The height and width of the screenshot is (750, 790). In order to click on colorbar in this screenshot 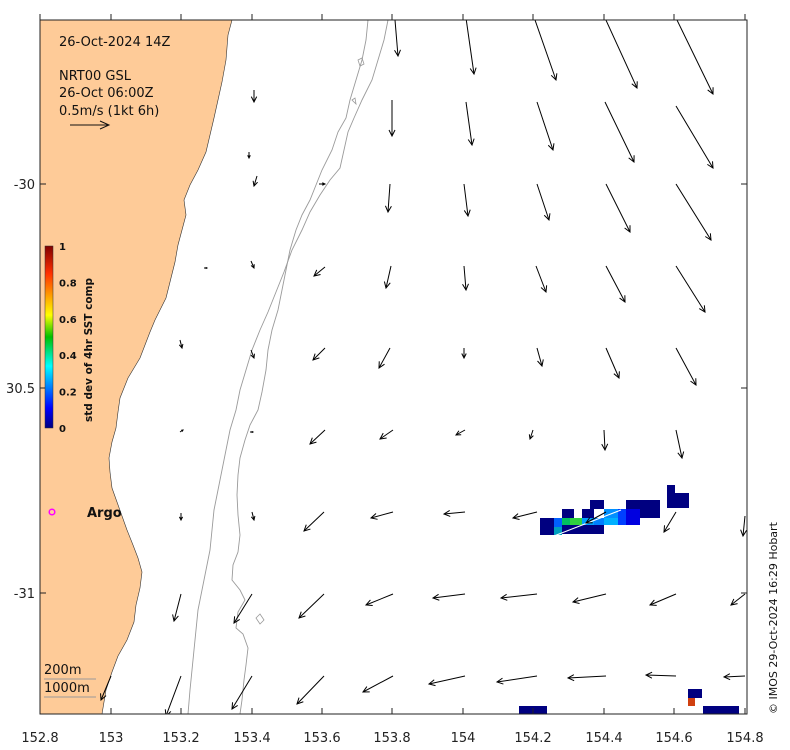, I will do `click(49, 337)`.